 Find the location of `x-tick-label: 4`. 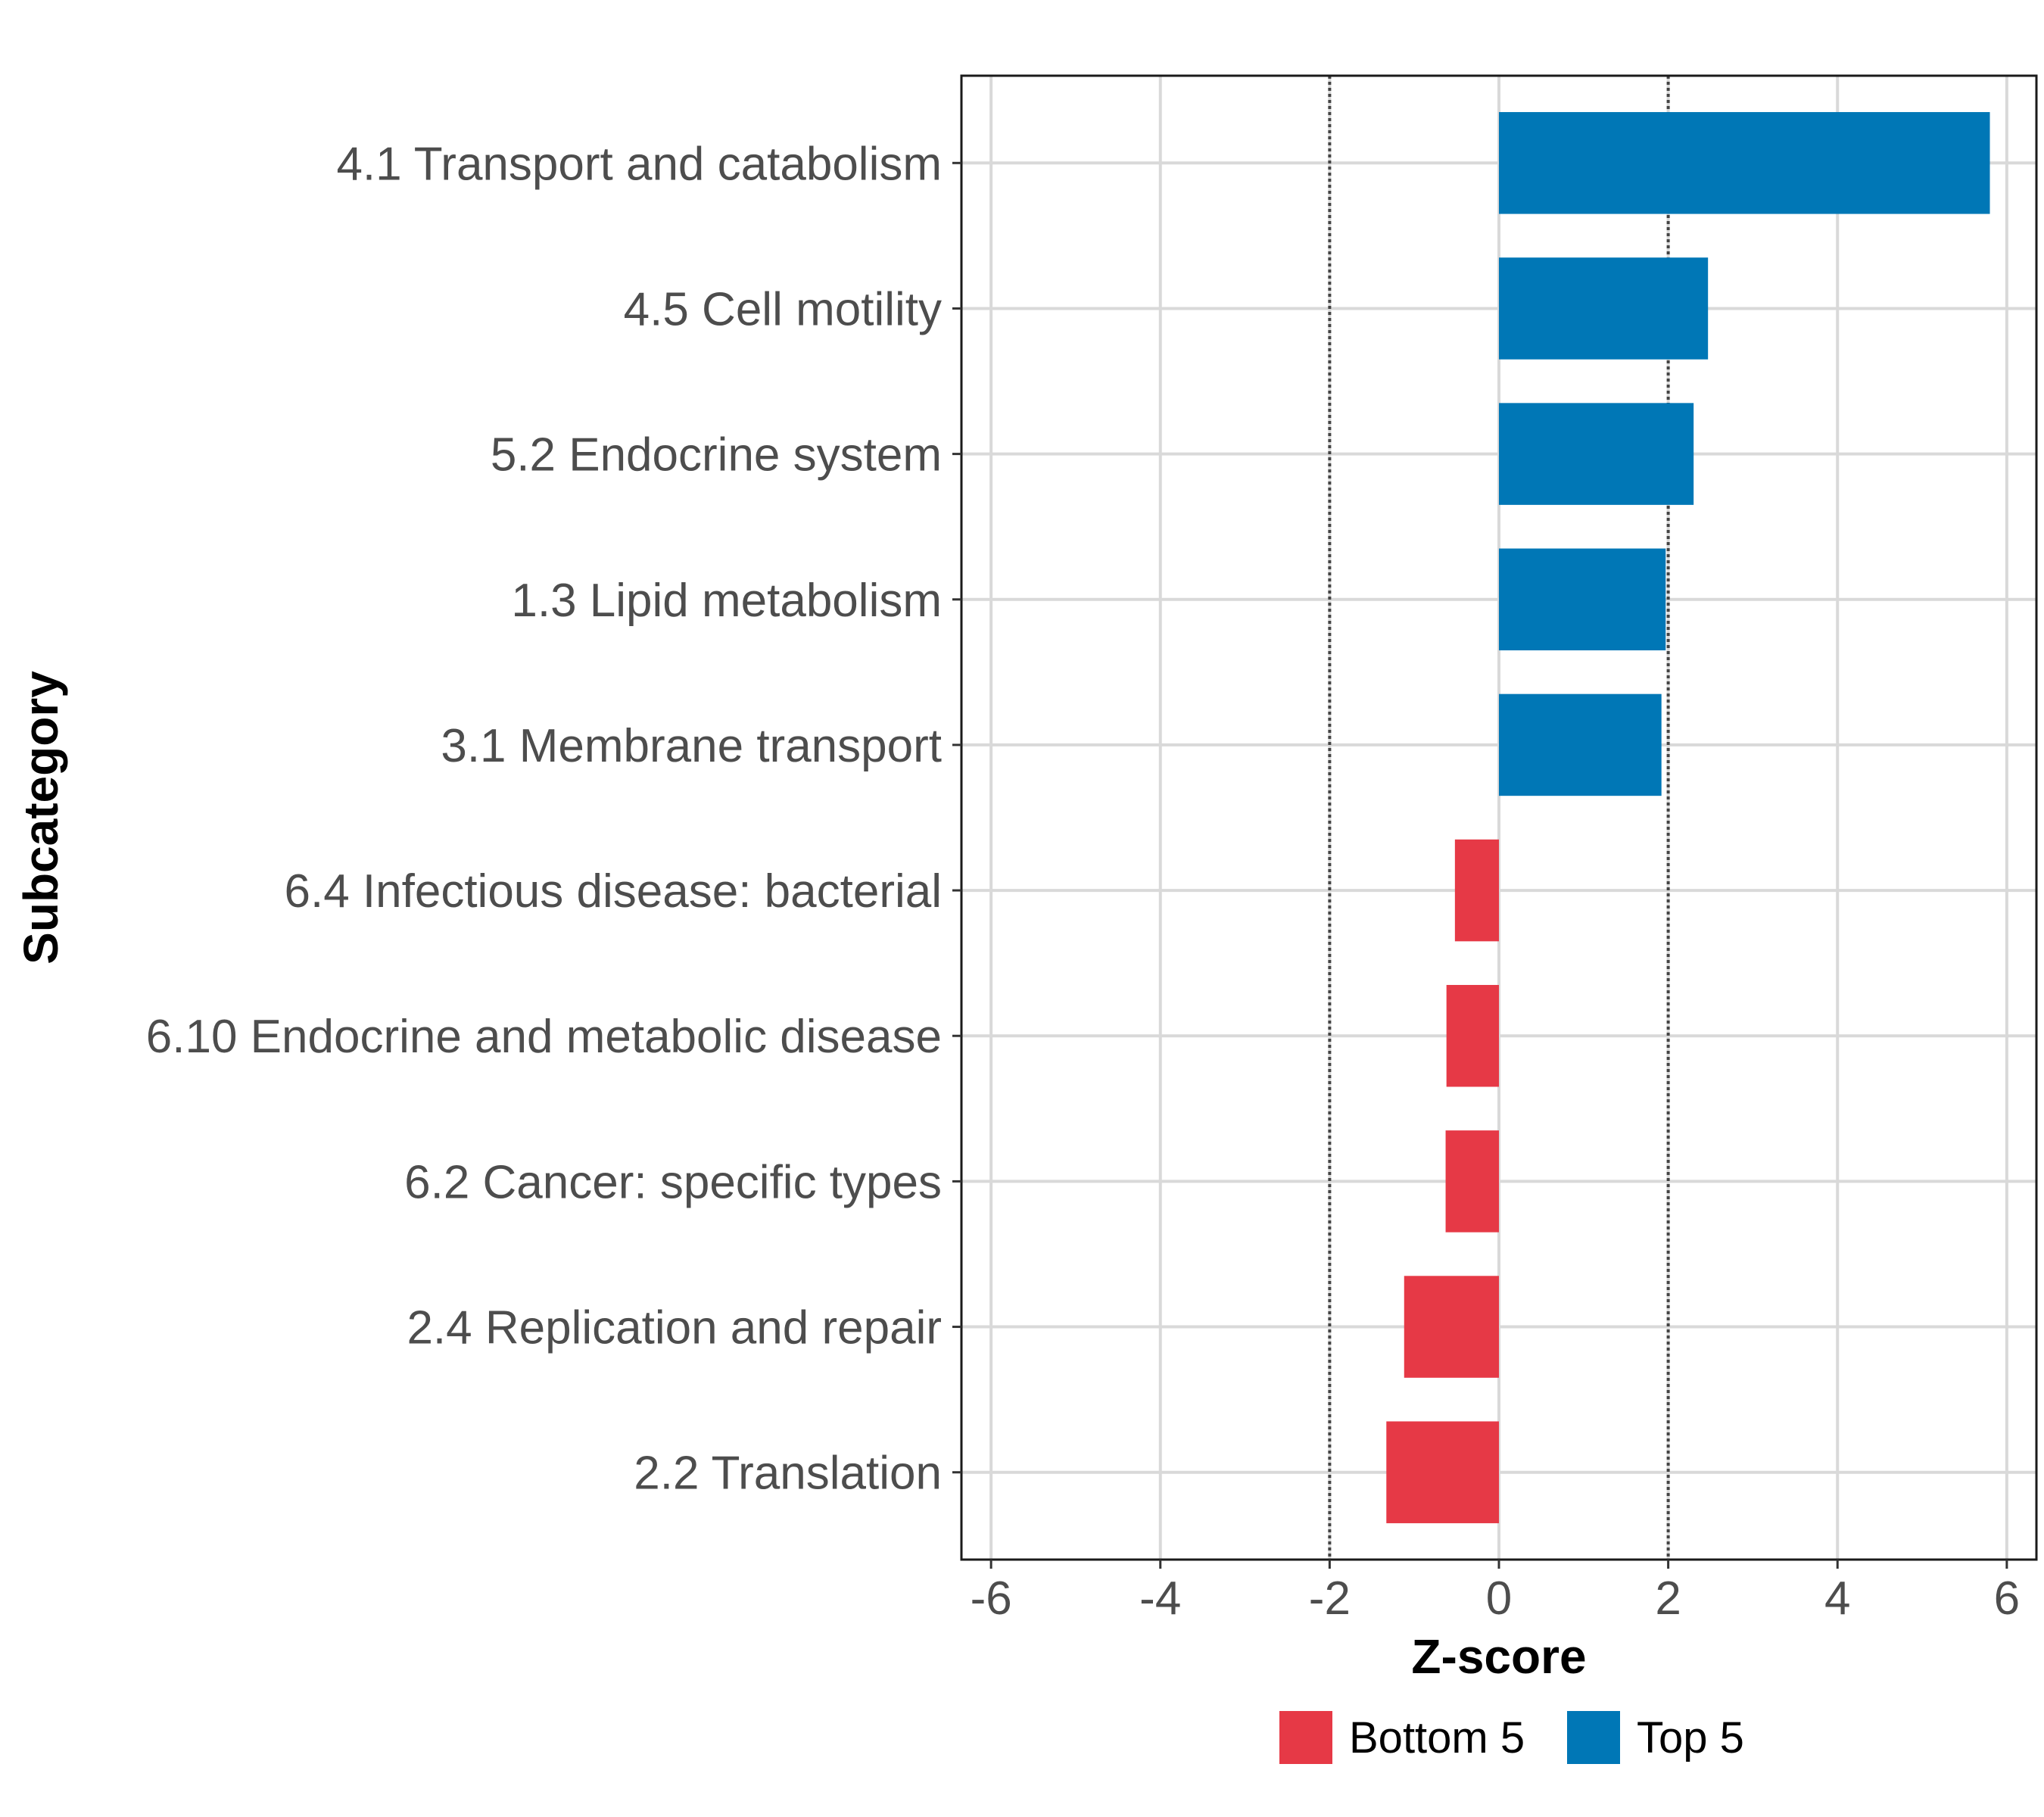

x-tick-label: 4 is located at coordinates (1837, 1599).